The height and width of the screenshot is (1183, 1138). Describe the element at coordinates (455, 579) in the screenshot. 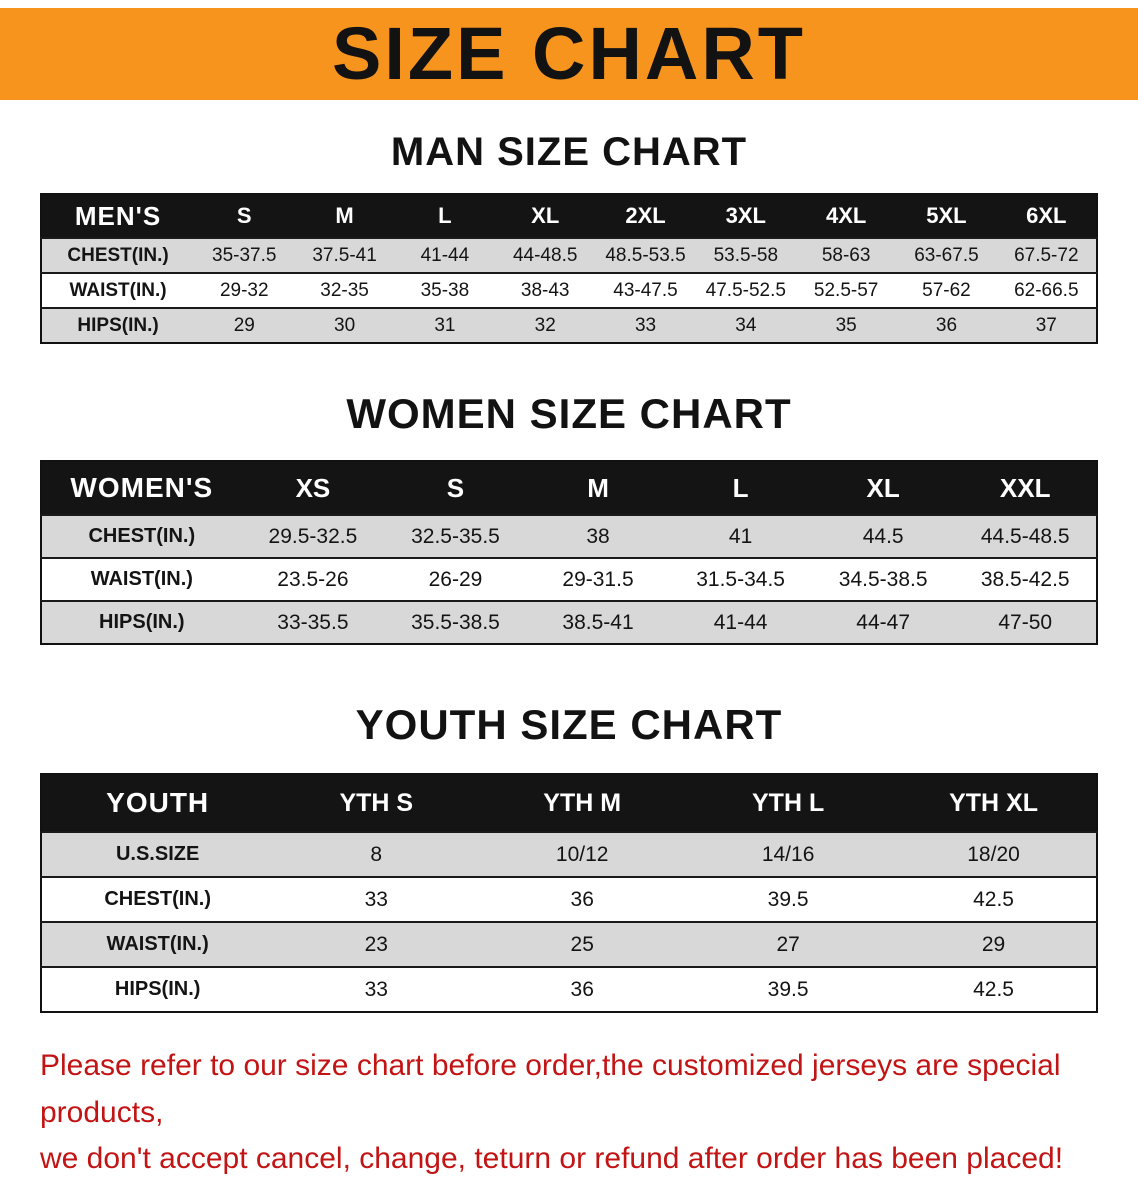

I see `size-value-cell: 26-29` at that location.